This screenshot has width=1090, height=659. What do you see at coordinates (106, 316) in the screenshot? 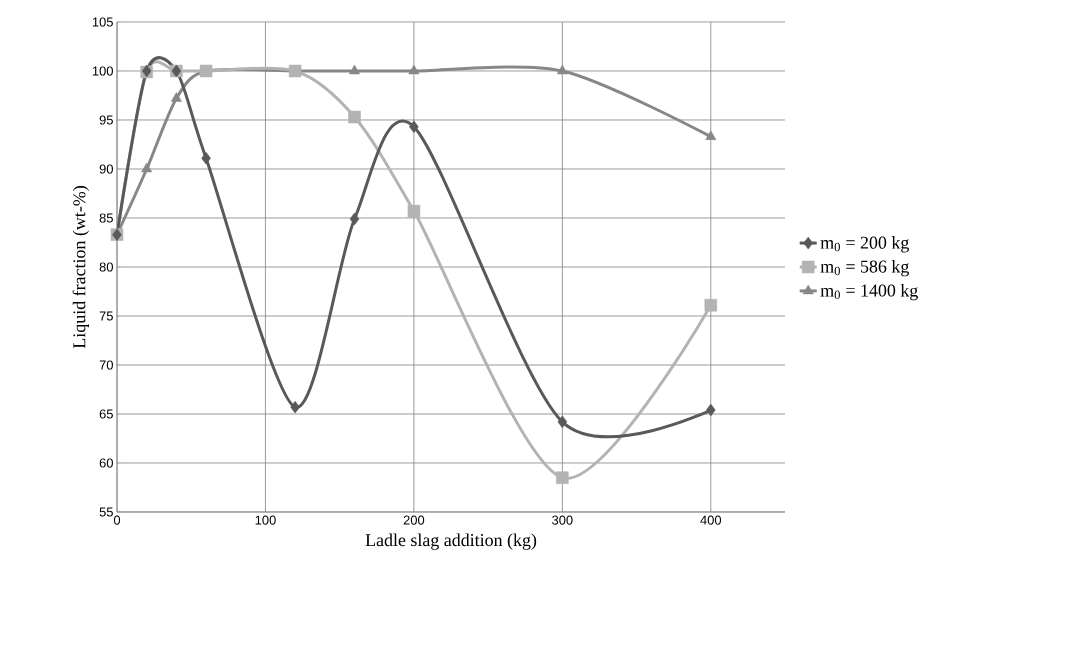
I see `y-tick-label: 75` at bounding box center [106, 316].